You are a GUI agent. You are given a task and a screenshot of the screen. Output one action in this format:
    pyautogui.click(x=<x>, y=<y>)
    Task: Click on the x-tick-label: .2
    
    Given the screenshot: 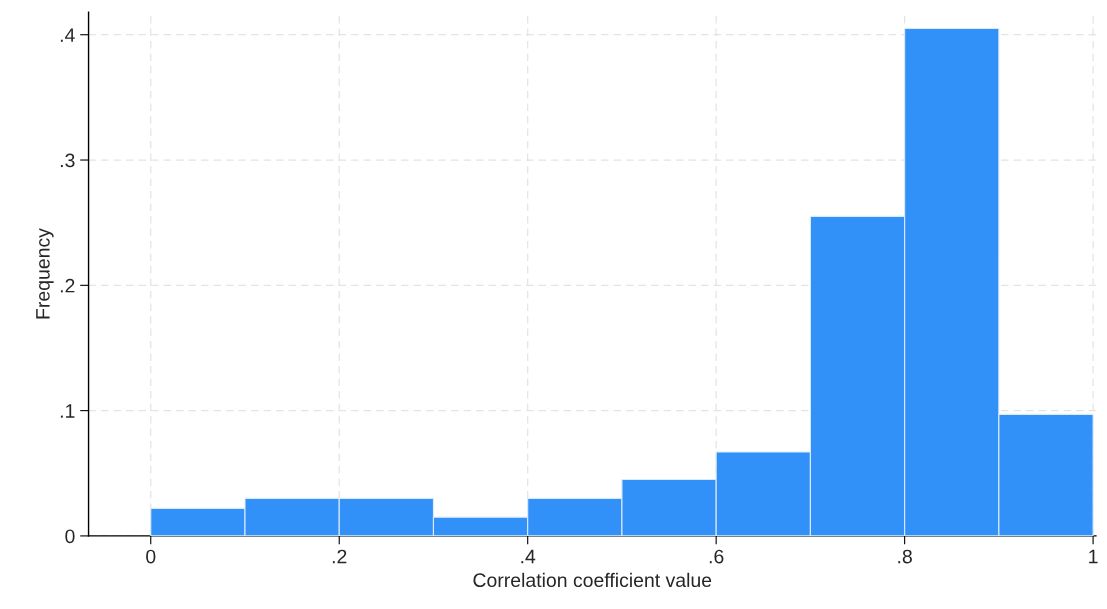 What is the action you would take?
    pyautogui.click(x=339, y=556)
    